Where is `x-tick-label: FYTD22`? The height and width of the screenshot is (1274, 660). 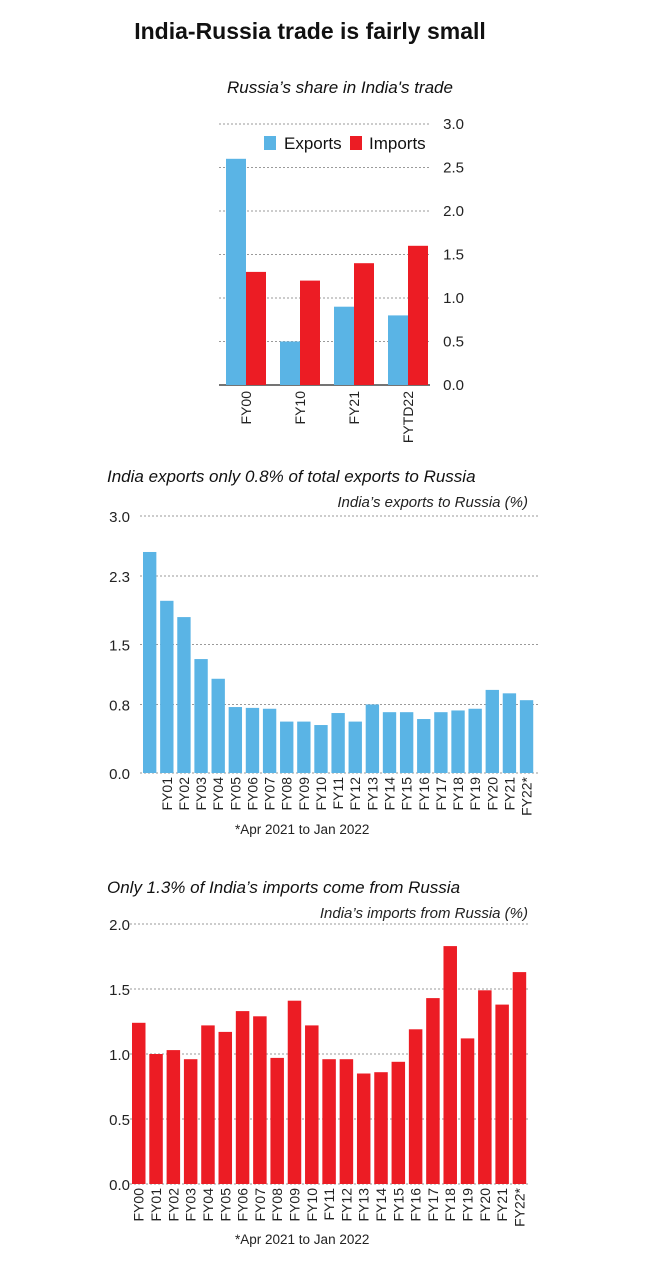 x-tick-label: FYTD22 is located at coordinates (408, 417).